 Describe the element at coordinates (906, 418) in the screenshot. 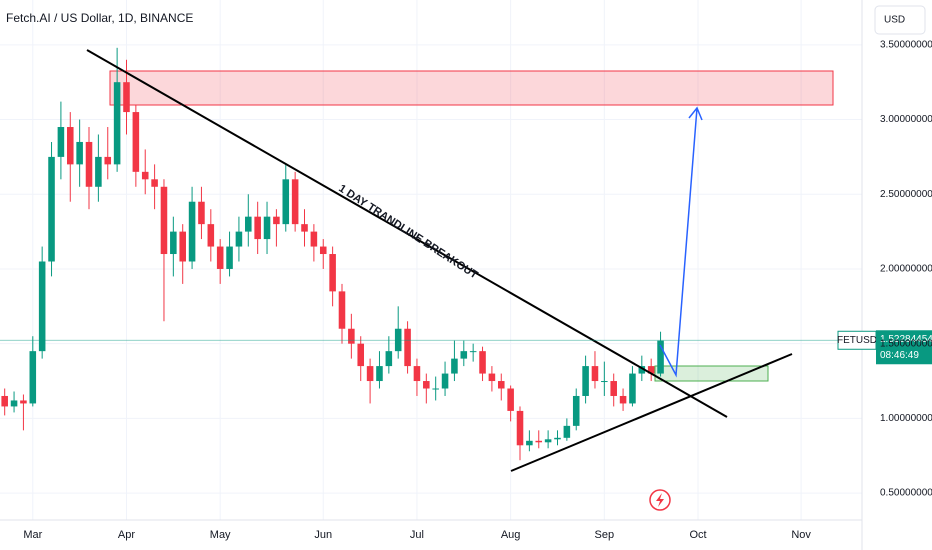

I see `y-tick-label: 1.00000000` at that location.